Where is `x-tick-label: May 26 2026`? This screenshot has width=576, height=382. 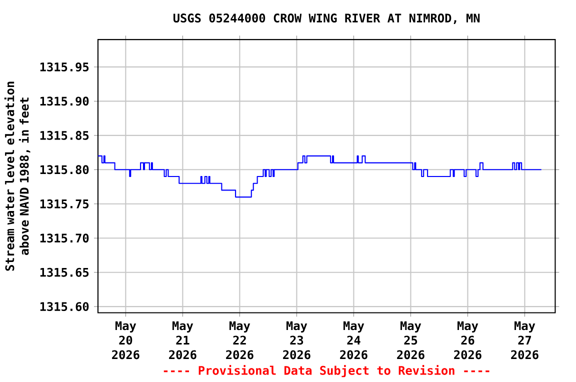
x-tick-label: May 26 2026 is located at coordinates (468, 341).